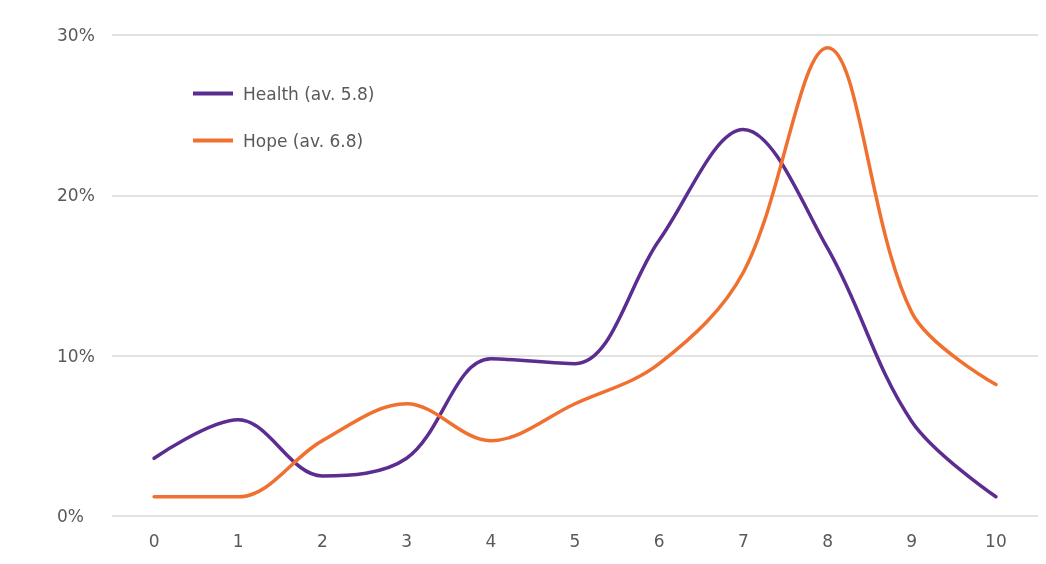 The image size is (1046, 564). Describe the element at coordinates (996, 540) in the screenshot. I see `x-tick-label: 10` at that location.